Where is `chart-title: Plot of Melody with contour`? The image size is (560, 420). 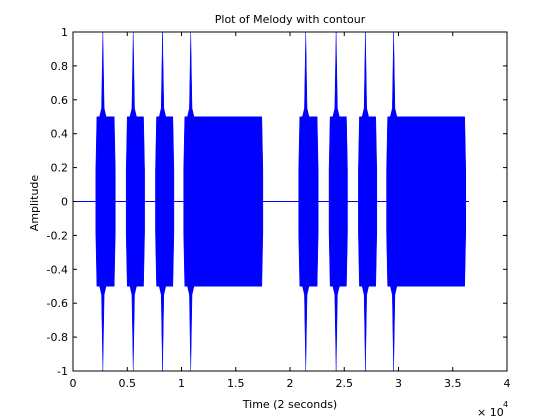 chart-title: Plot of Melody with contour is located at coordinates (290, 19).